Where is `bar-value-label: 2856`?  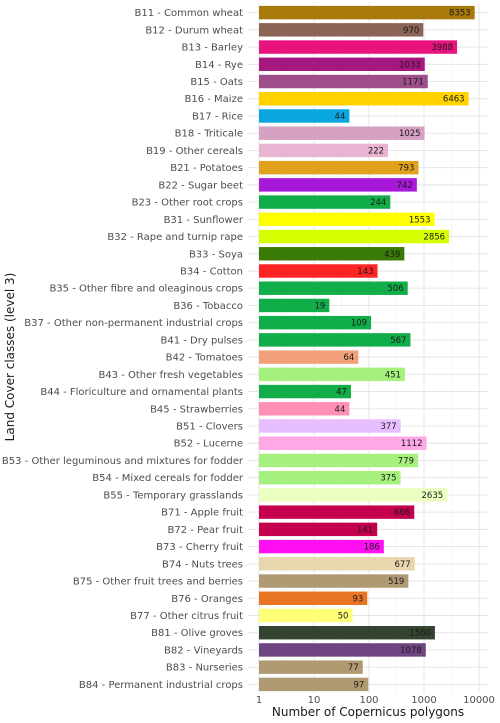 bar-value-label: 2856 is located at coordinates (434, 238).